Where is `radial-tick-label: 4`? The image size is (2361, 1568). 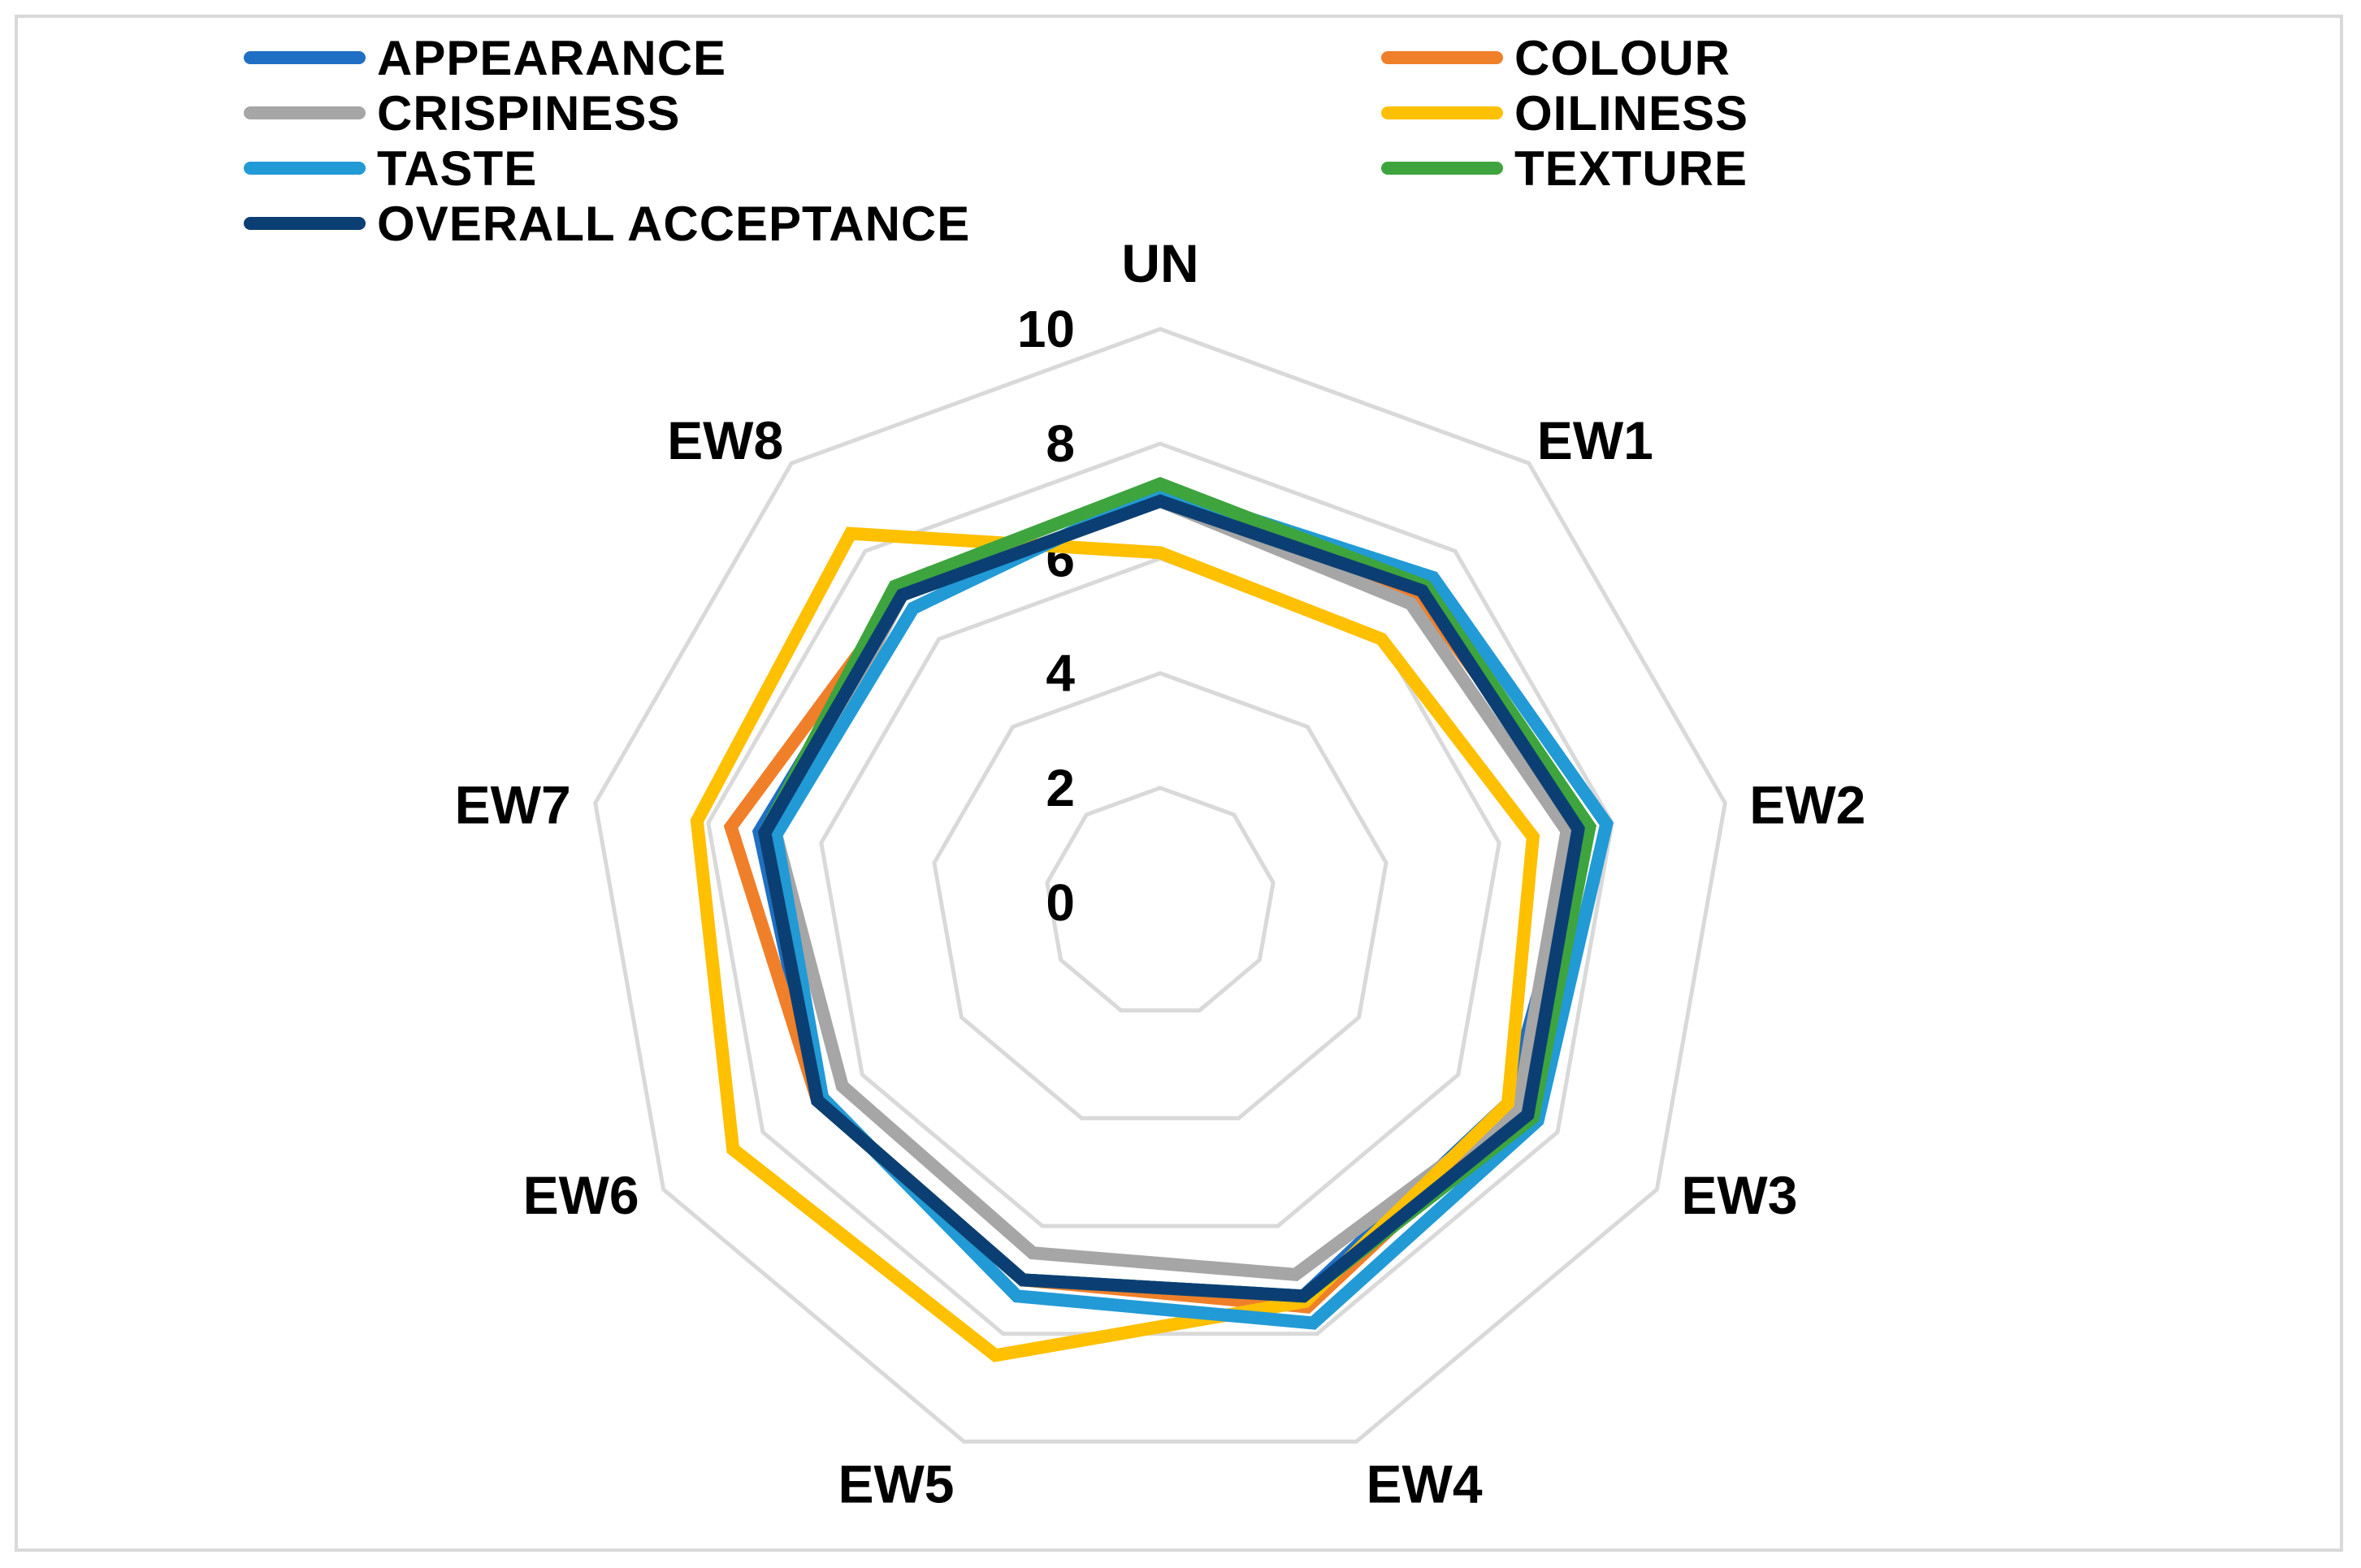 radial-tick-label: 4 is located at coordinates (1060, 673).